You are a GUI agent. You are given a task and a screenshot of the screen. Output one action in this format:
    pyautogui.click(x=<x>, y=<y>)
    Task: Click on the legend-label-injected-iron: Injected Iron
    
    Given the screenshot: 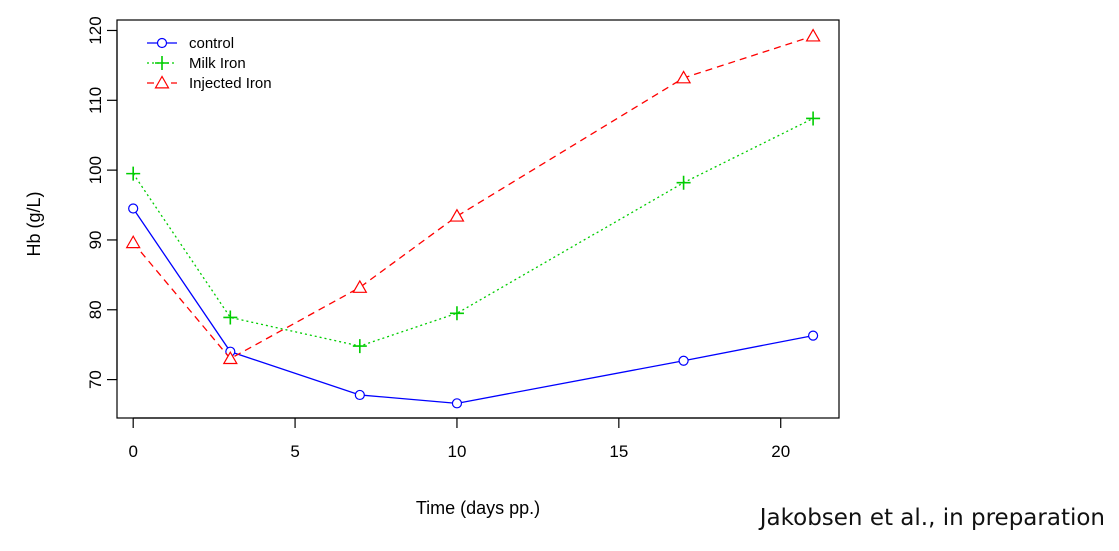 What is the action you would take?
    pyautogui.click(x=230, y=83)
    